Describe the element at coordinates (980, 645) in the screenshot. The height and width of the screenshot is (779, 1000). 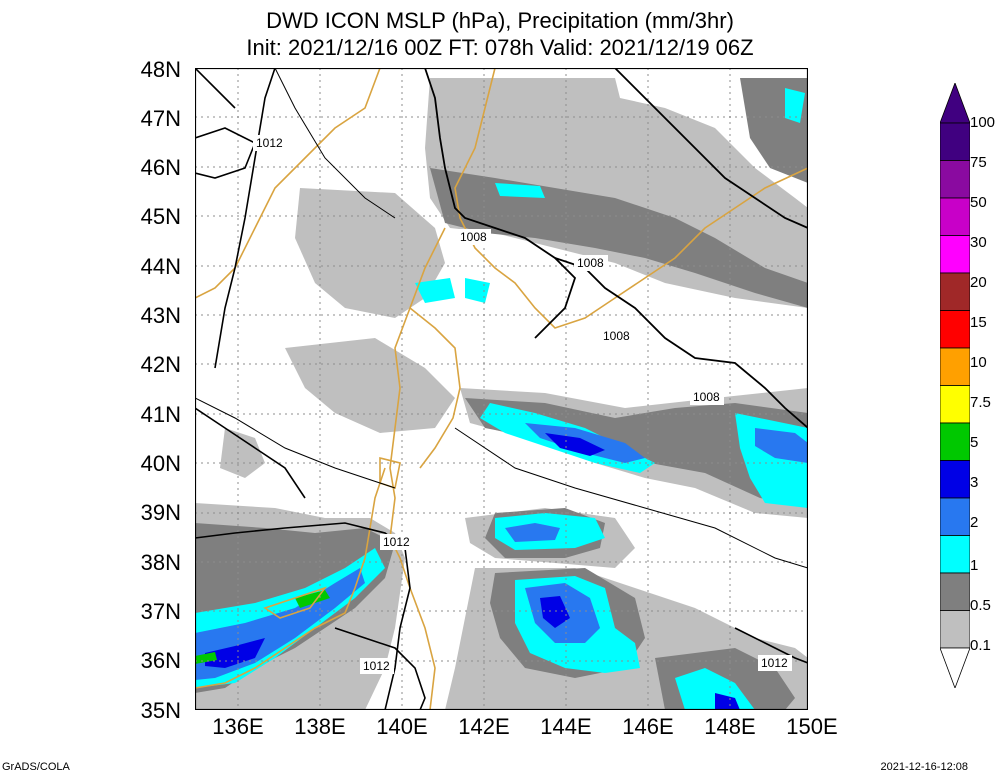
I see `colorbar-label: 0.1` at that location.